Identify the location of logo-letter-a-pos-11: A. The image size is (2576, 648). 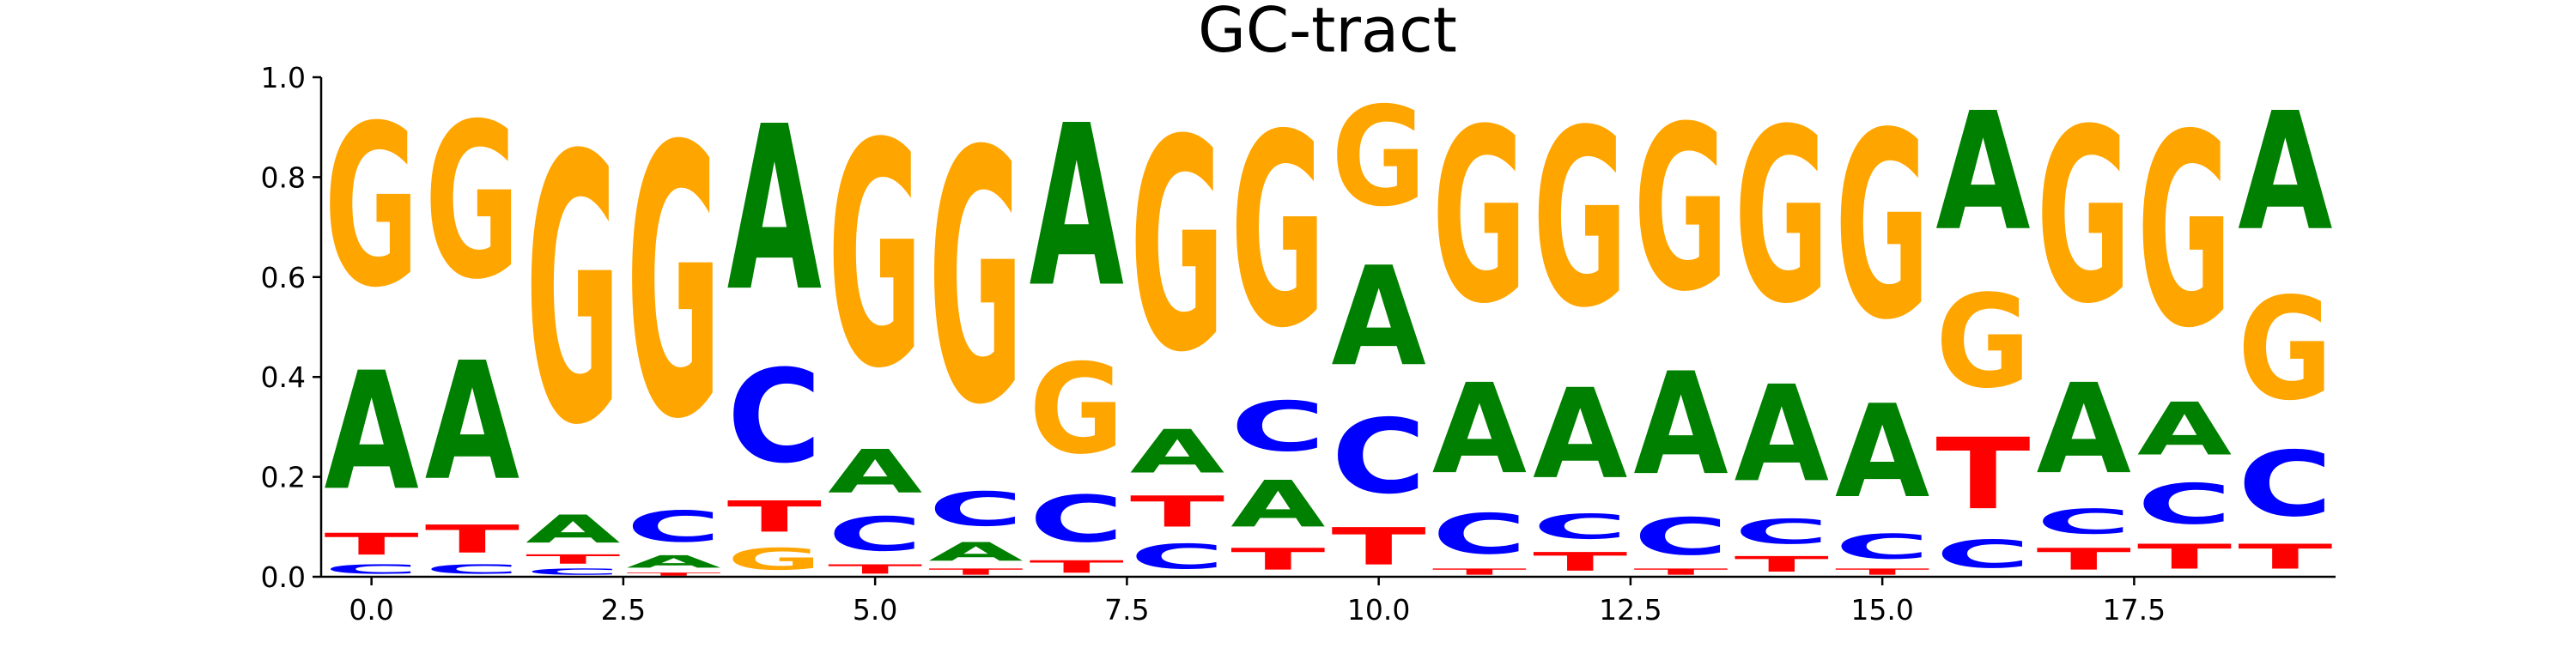
(1480, 429).